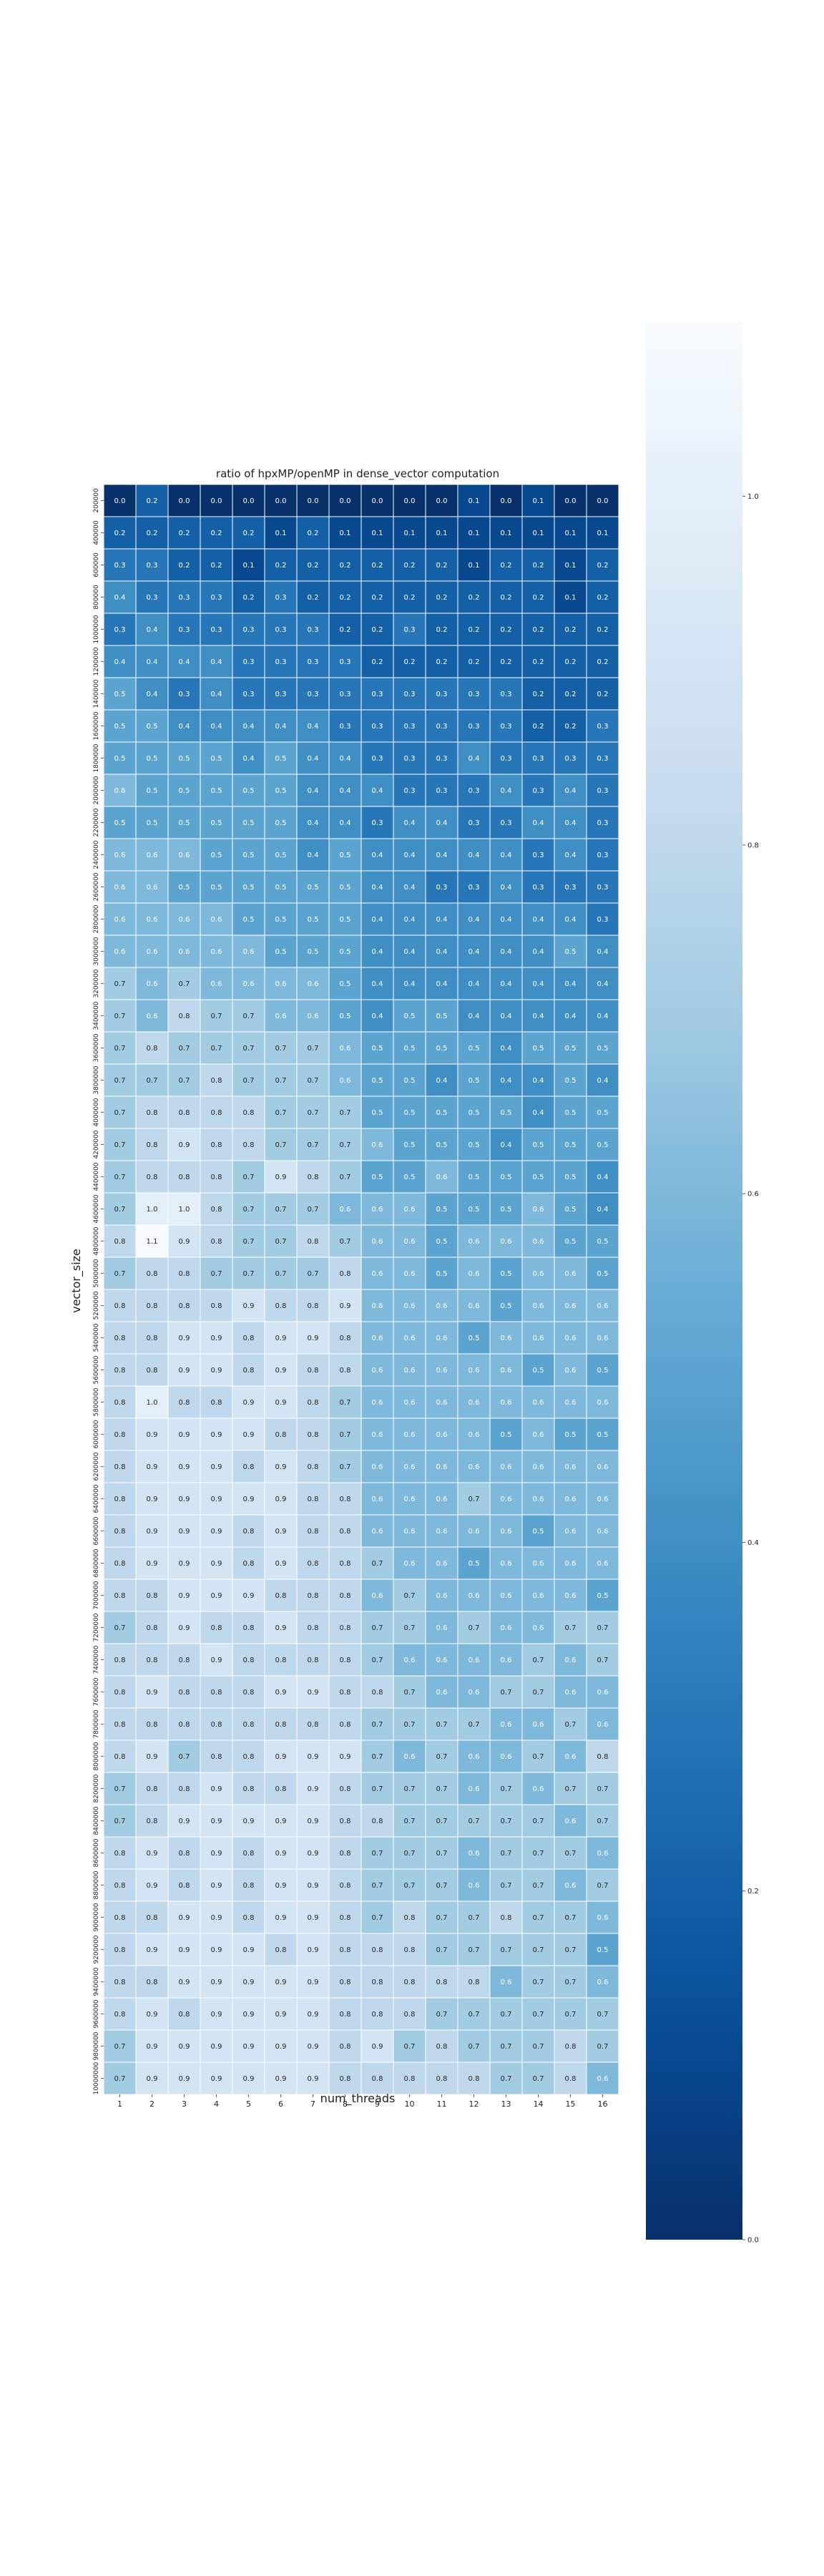 The width and height of the screenshot is (824, 2576). I want to click on y-tick-label: 9400000, so click(96, 1981).